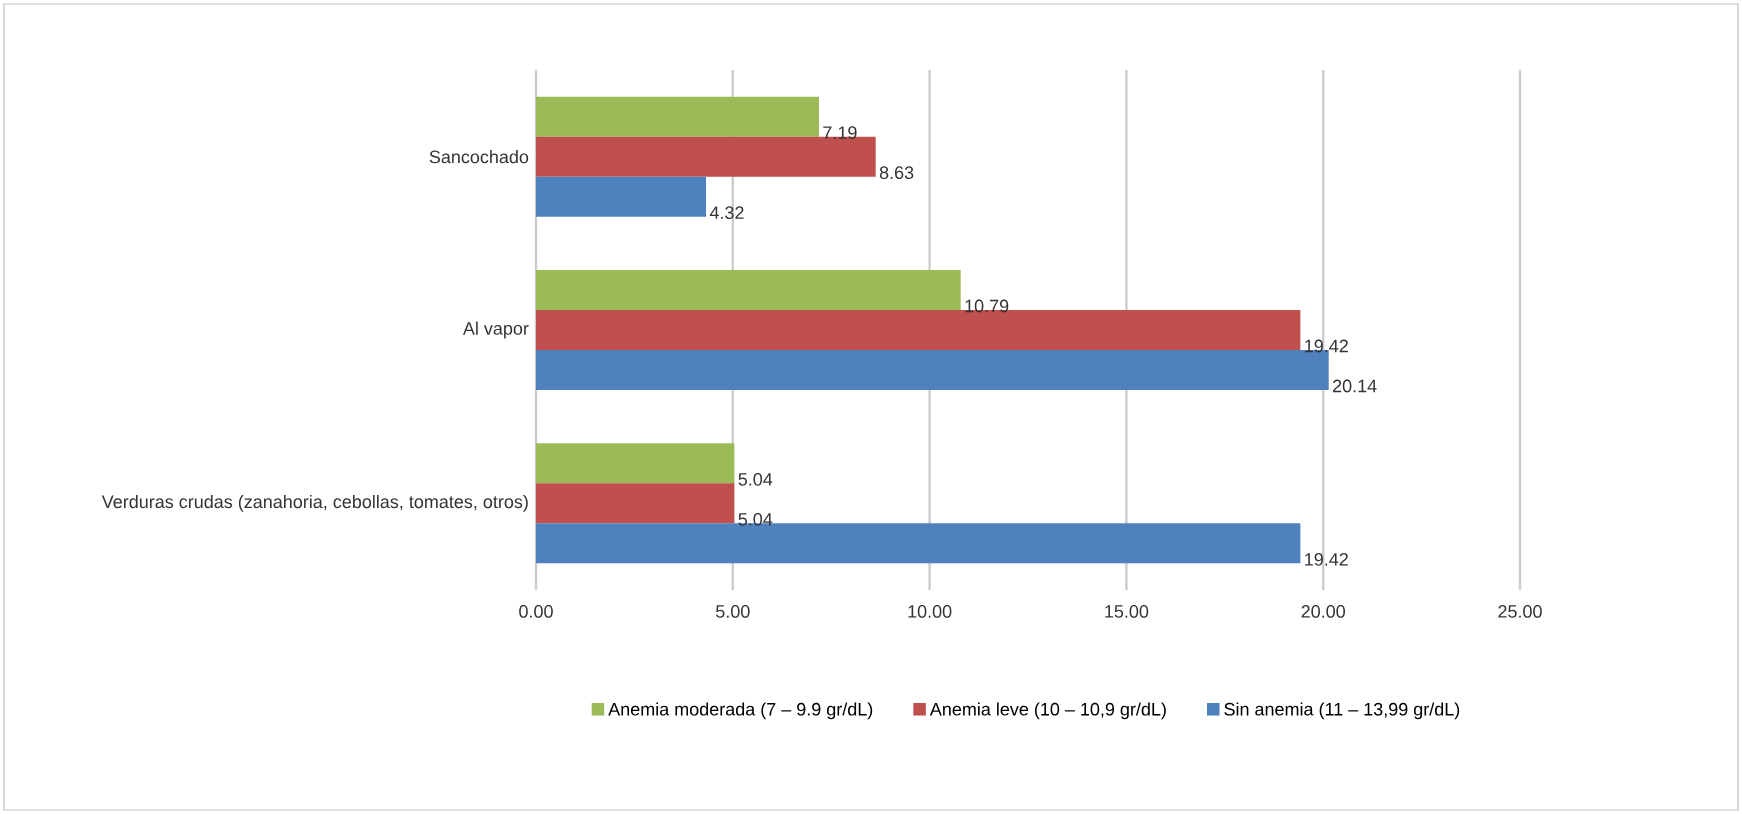 The height and width of the screenshot is (814, 1742). What do you see at coordinates (1520, 611) in the screenshot?
I see `x-tick-label: 25.00` at bounding box center [1520, 611].